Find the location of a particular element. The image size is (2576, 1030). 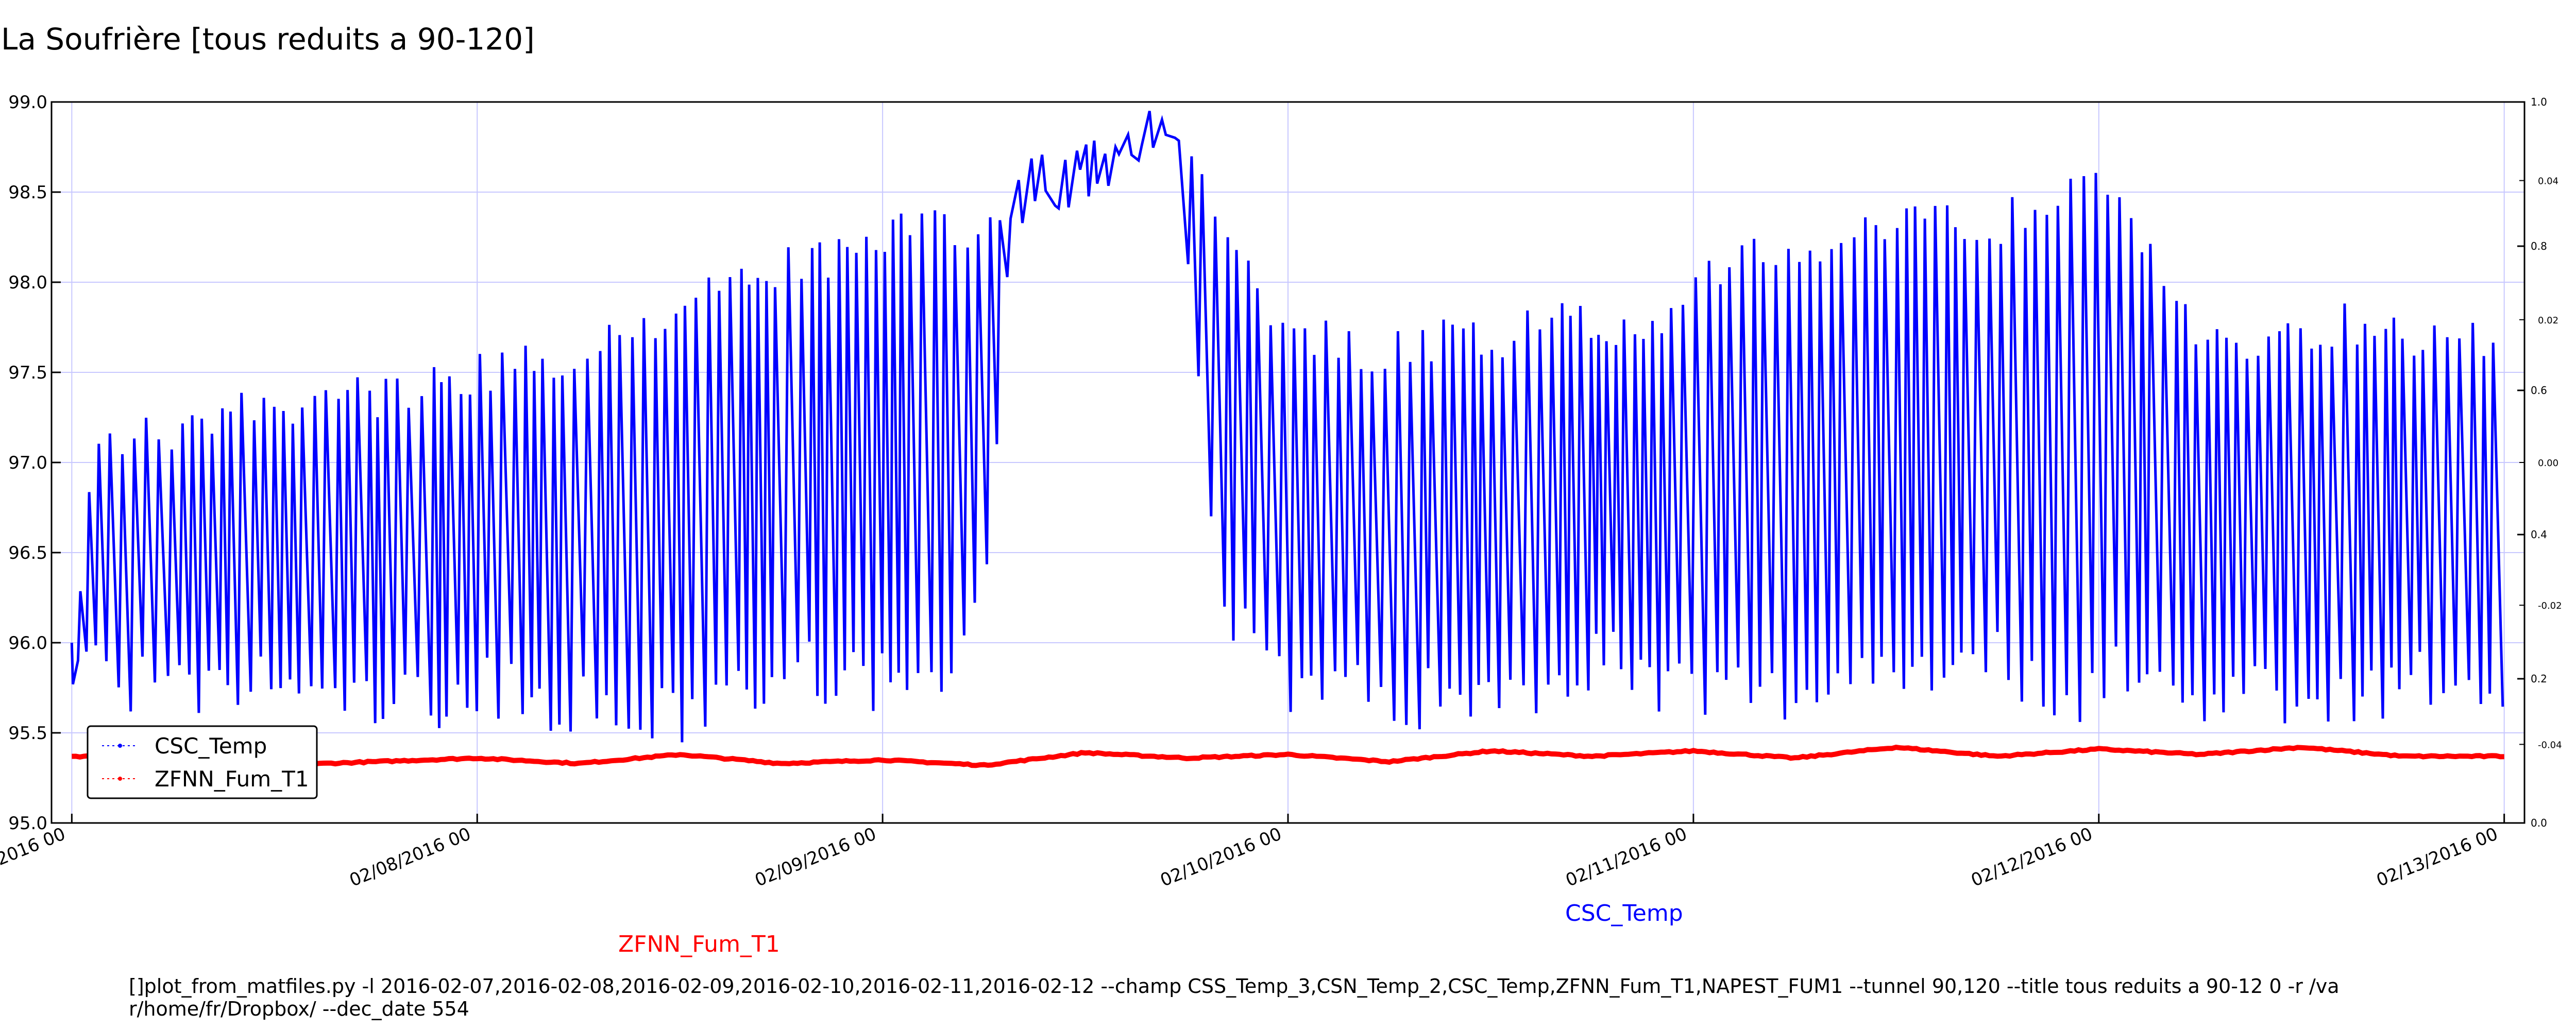

right-tick-label-b: 0.04 is located at coordinates (2548, 181).